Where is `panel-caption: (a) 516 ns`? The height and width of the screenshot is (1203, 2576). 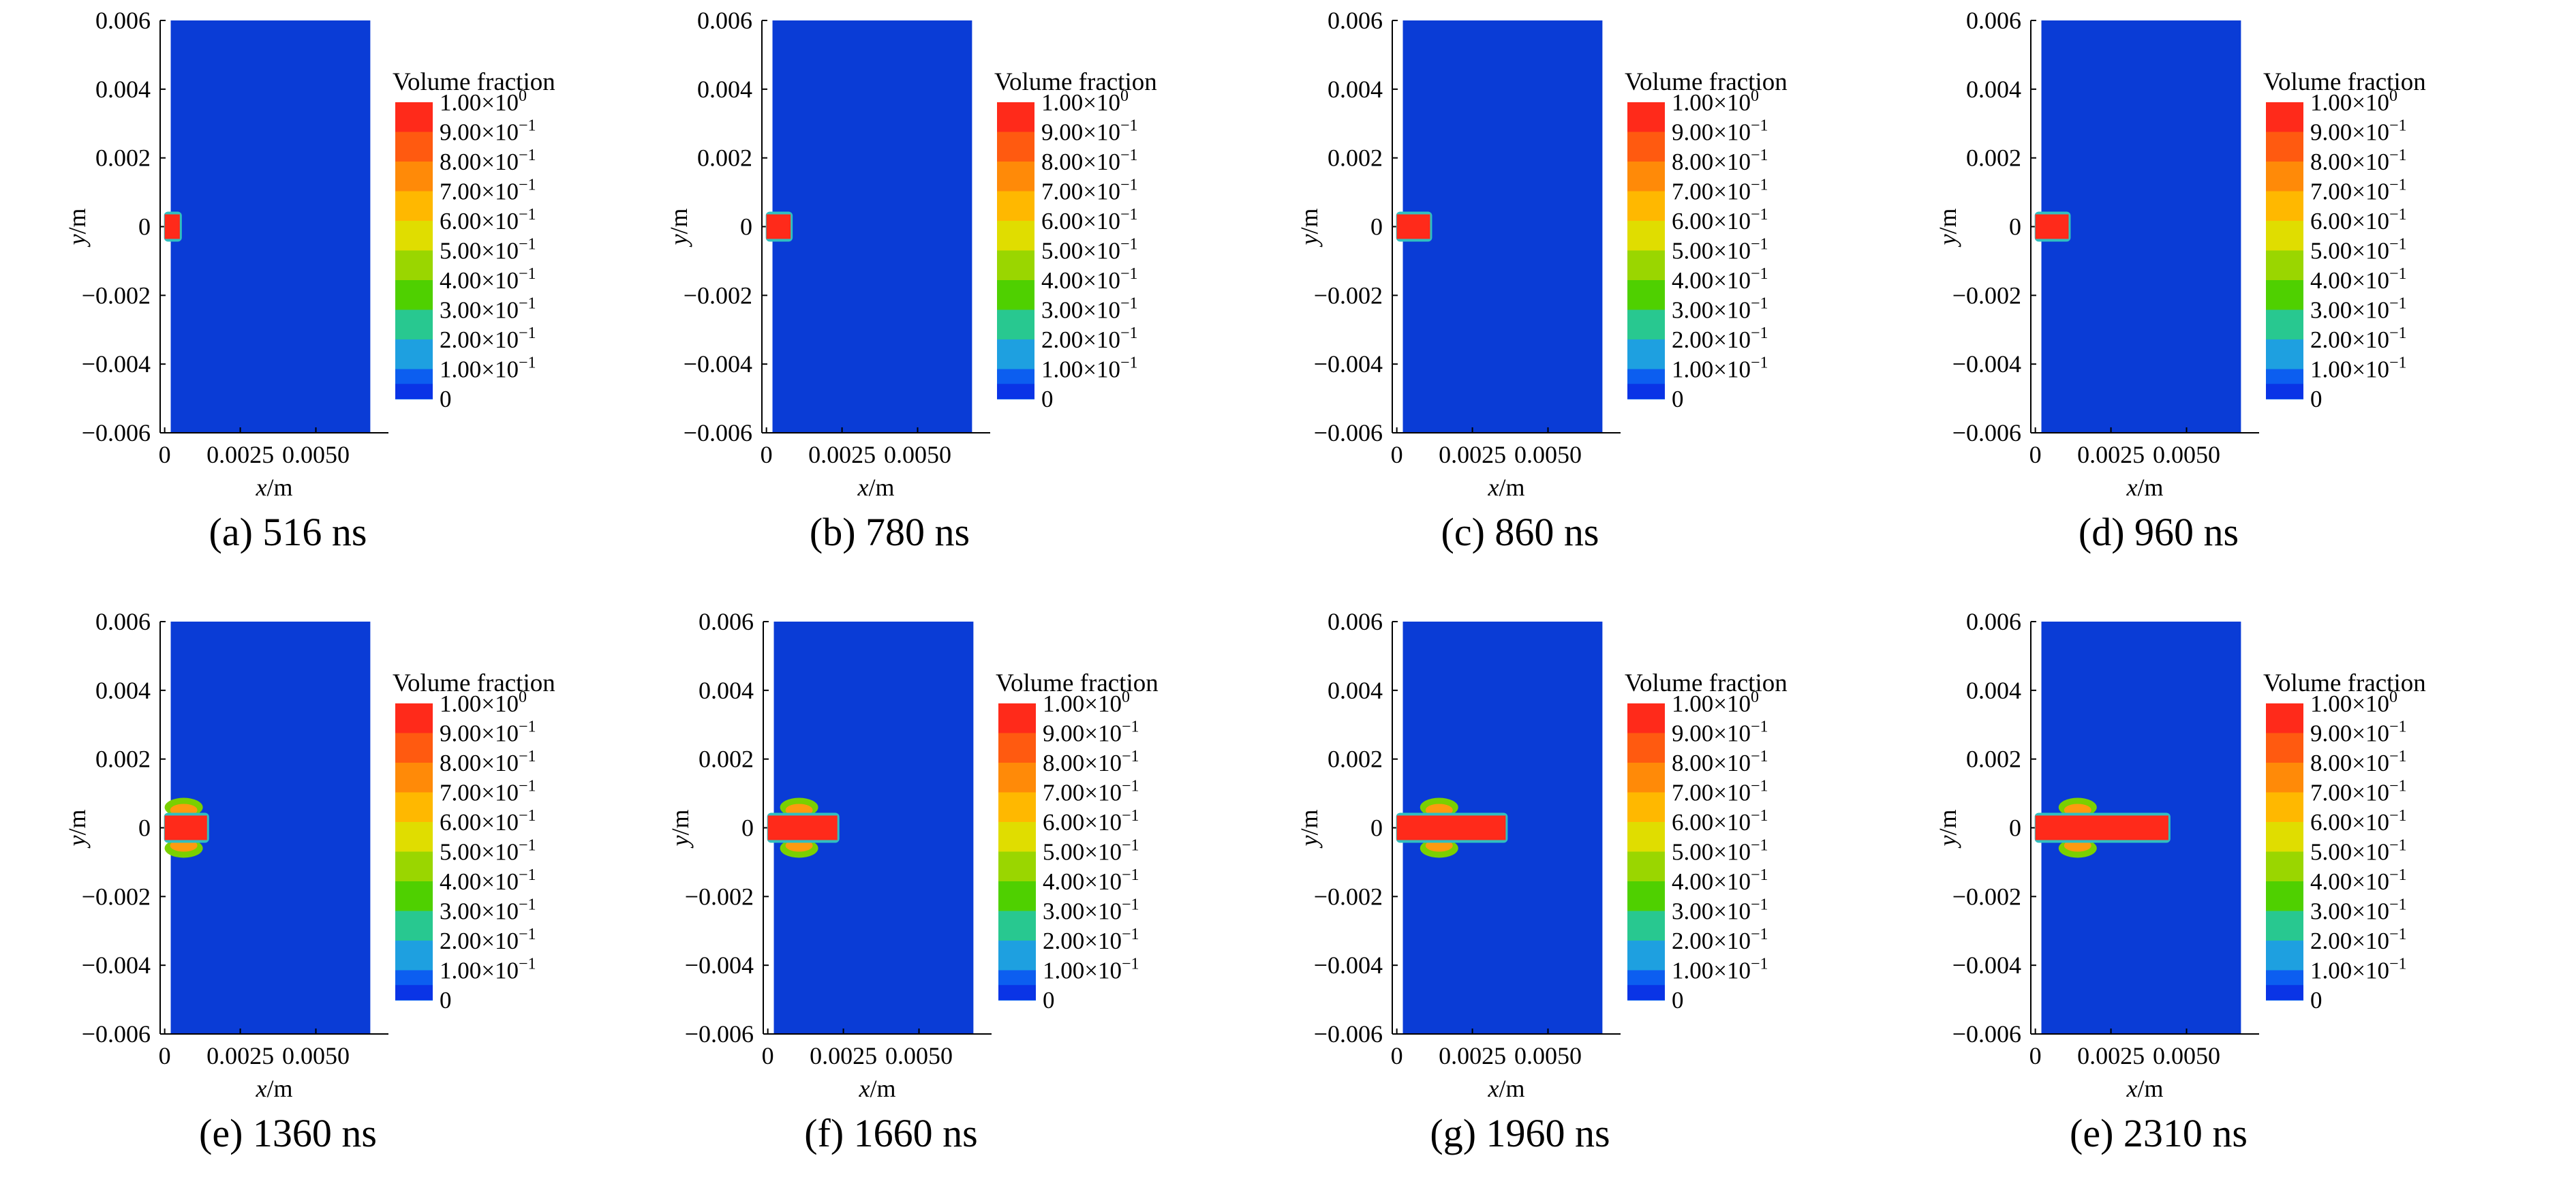 panel-caption: (a) 516 ns is located at coordinates (288, 532).